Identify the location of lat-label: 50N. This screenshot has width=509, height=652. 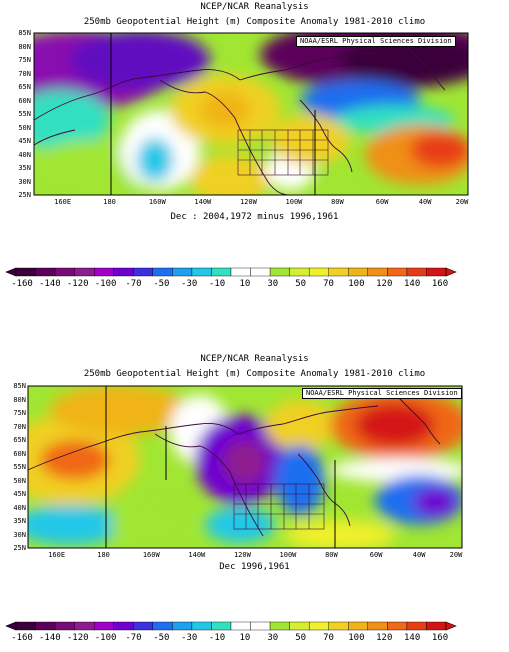
(19, 480).